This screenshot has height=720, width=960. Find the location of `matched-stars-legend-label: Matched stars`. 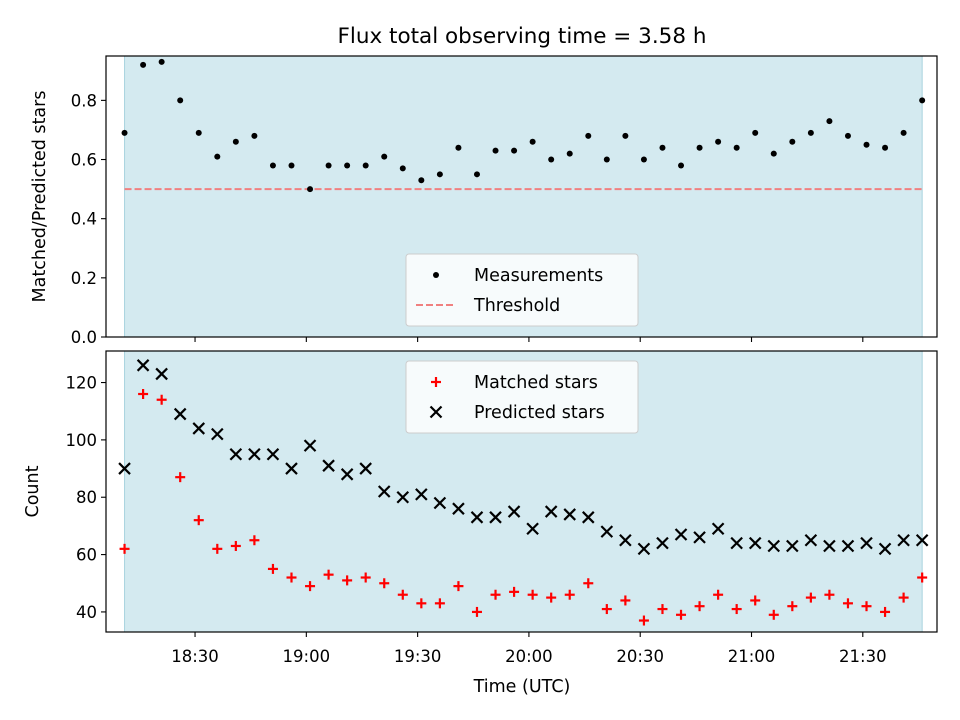

matched-stars-legend-label: Matched stars is located at coordinates (536, 383).